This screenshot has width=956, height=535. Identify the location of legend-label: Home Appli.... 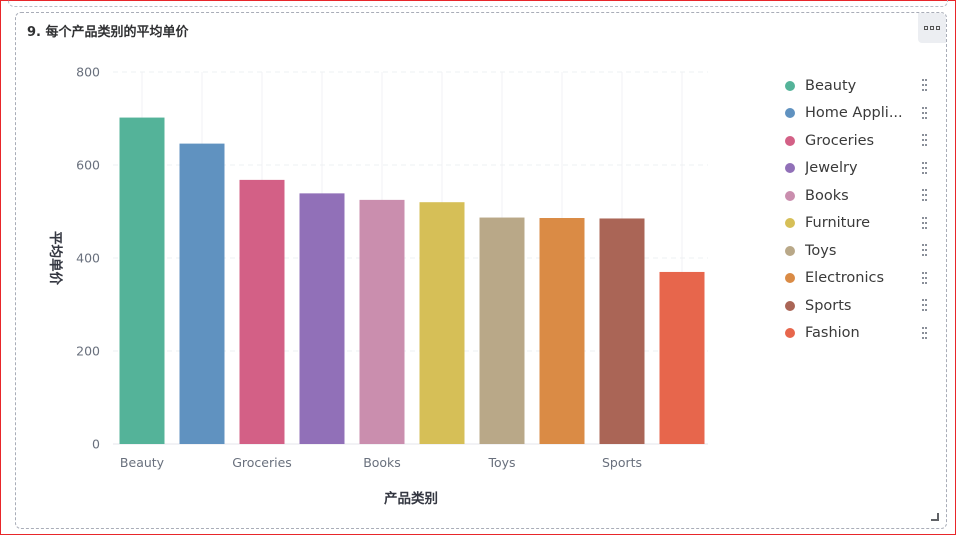
(854, 113).